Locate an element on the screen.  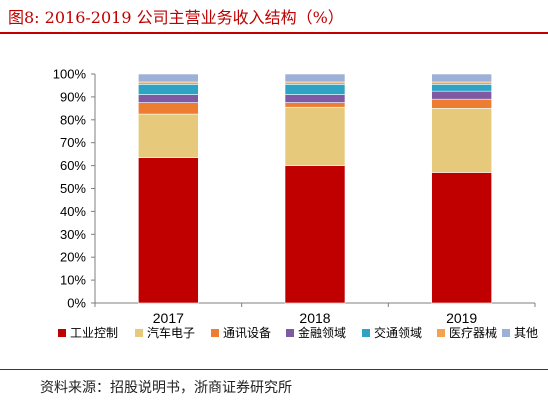
y-tick-label: 60% is located at coordinates (73, 165).